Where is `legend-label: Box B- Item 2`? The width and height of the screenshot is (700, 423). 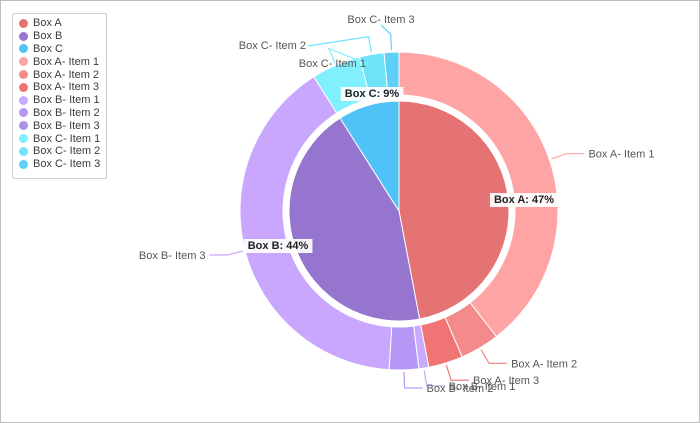
legend-label: Box B- Item 2 is located at coordinates (66, 112).